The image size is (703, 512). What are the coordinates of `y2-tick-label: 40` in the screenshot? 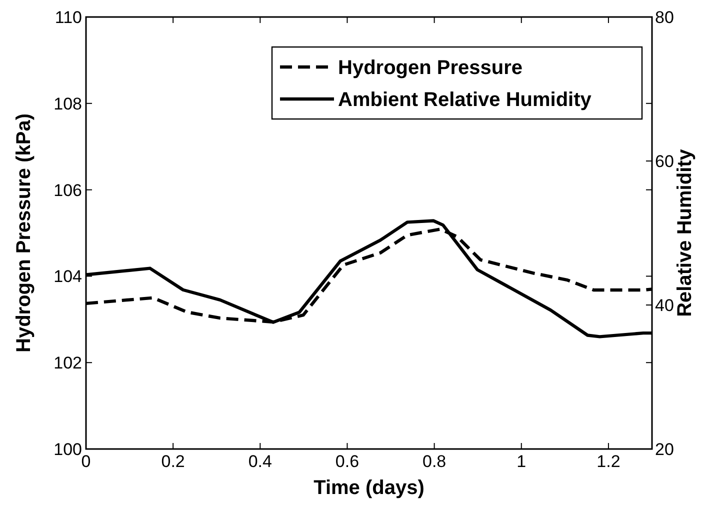 It's located at (664, 305).